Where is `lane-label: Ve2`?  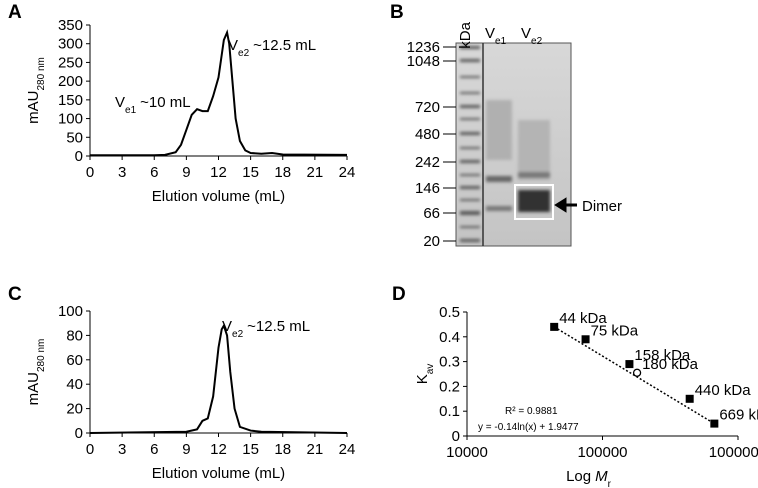 lane-label: Ve2 is located at coordinates (532, 36).